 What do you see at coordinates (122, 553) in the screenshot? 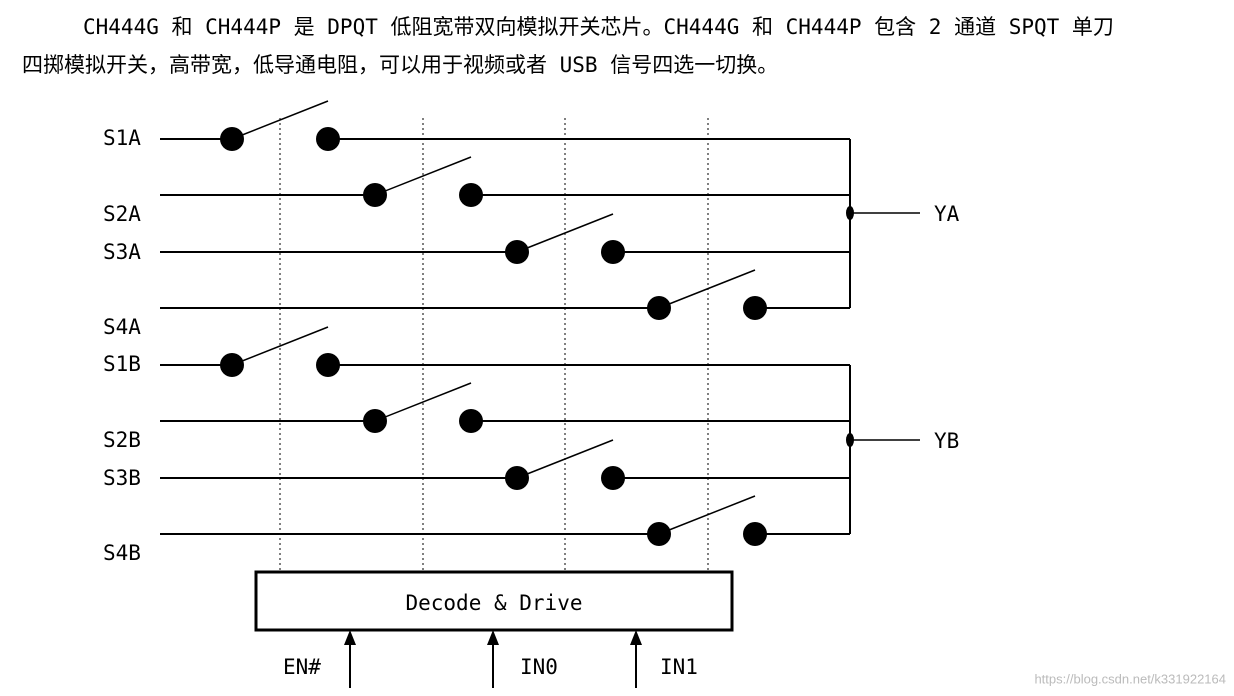
I see `input-label: S4B` at bounding box center [122, 553].